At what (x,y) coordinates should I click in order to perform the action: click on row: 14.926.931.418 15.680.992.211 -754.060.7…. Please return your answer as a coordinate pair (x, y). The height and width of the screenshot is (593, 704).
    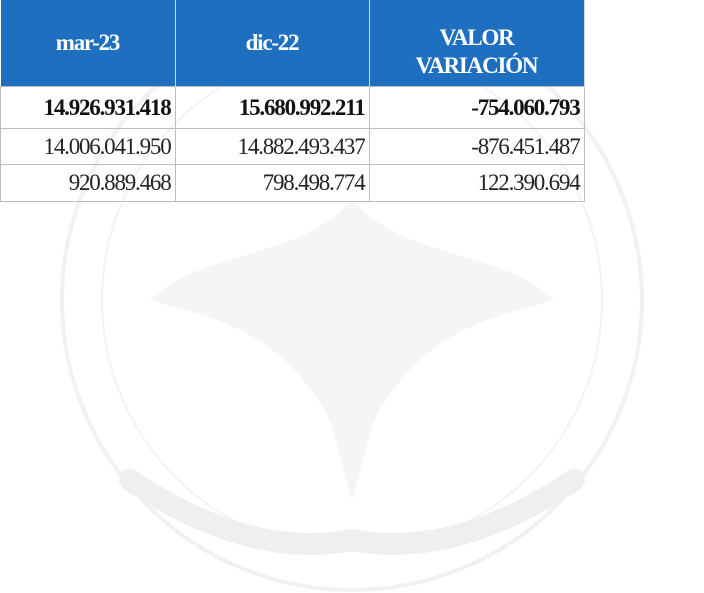
    Looking at the image, I should click on (292, 107).